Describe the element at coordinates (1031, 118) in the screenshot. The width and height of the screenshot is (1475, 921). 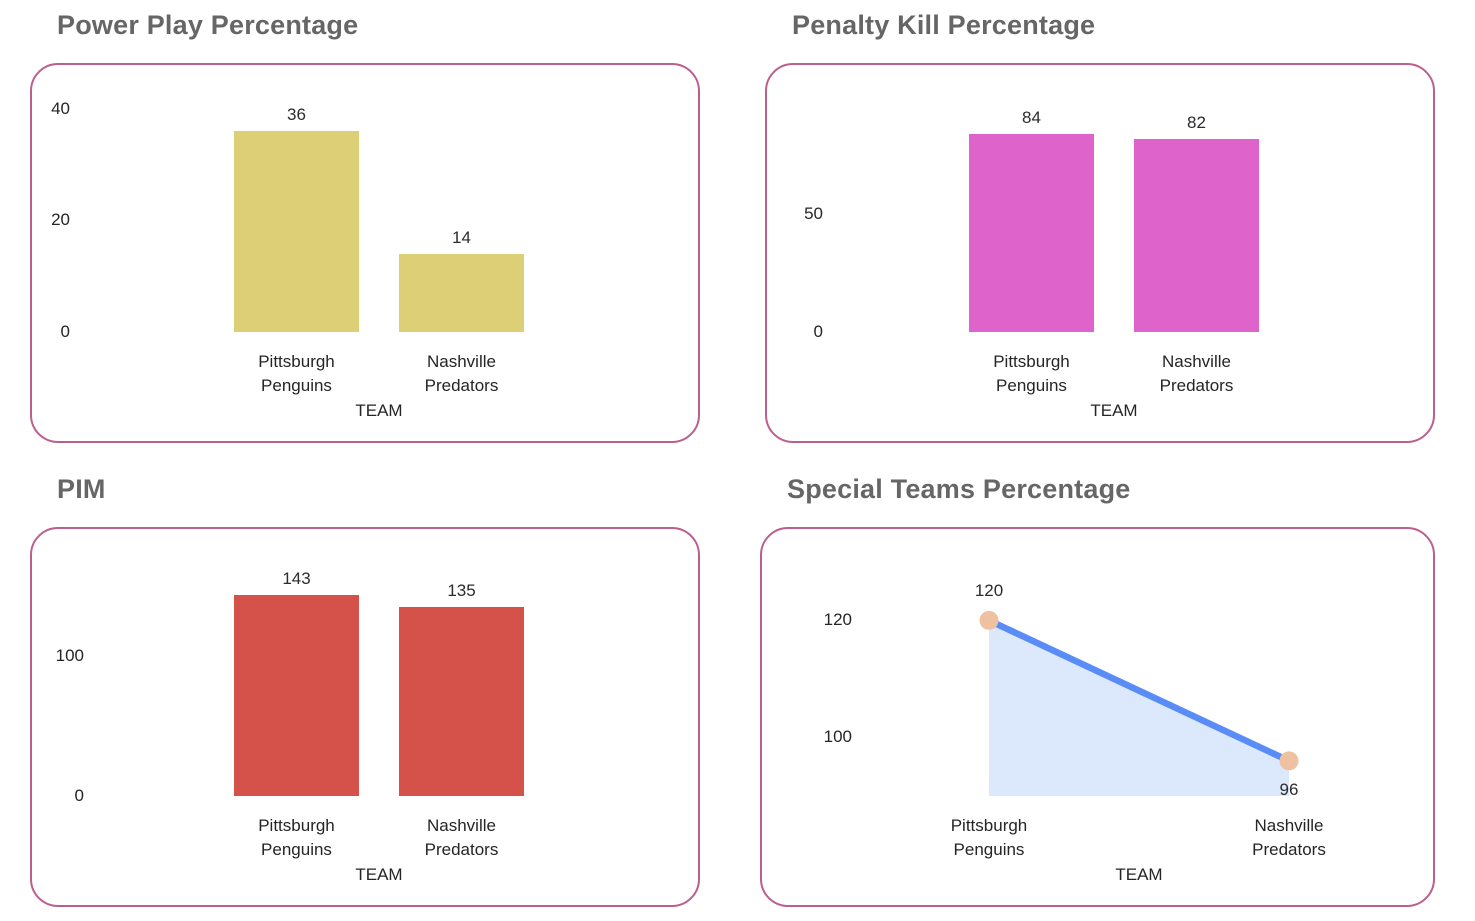
I see `bar-value-label: 84` at that location.